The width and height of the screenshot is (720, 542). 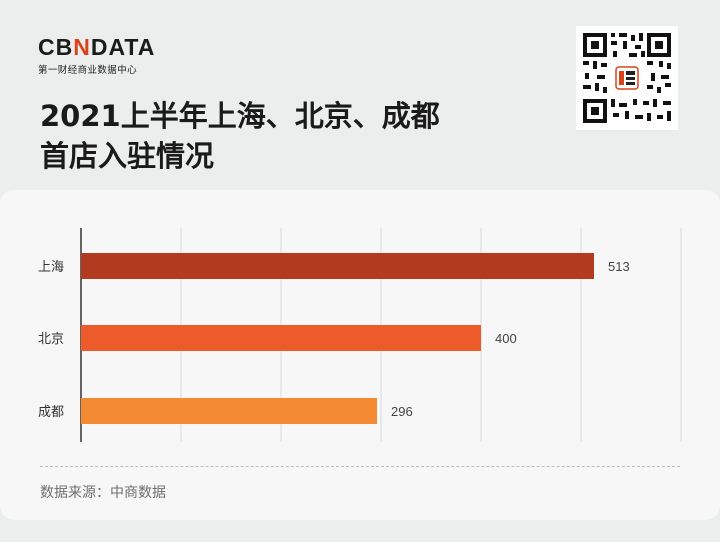 What do you see at coordinates (51, 339) in the screenshot?
I see `category-label: 北京` at bounding box center [51, 339].